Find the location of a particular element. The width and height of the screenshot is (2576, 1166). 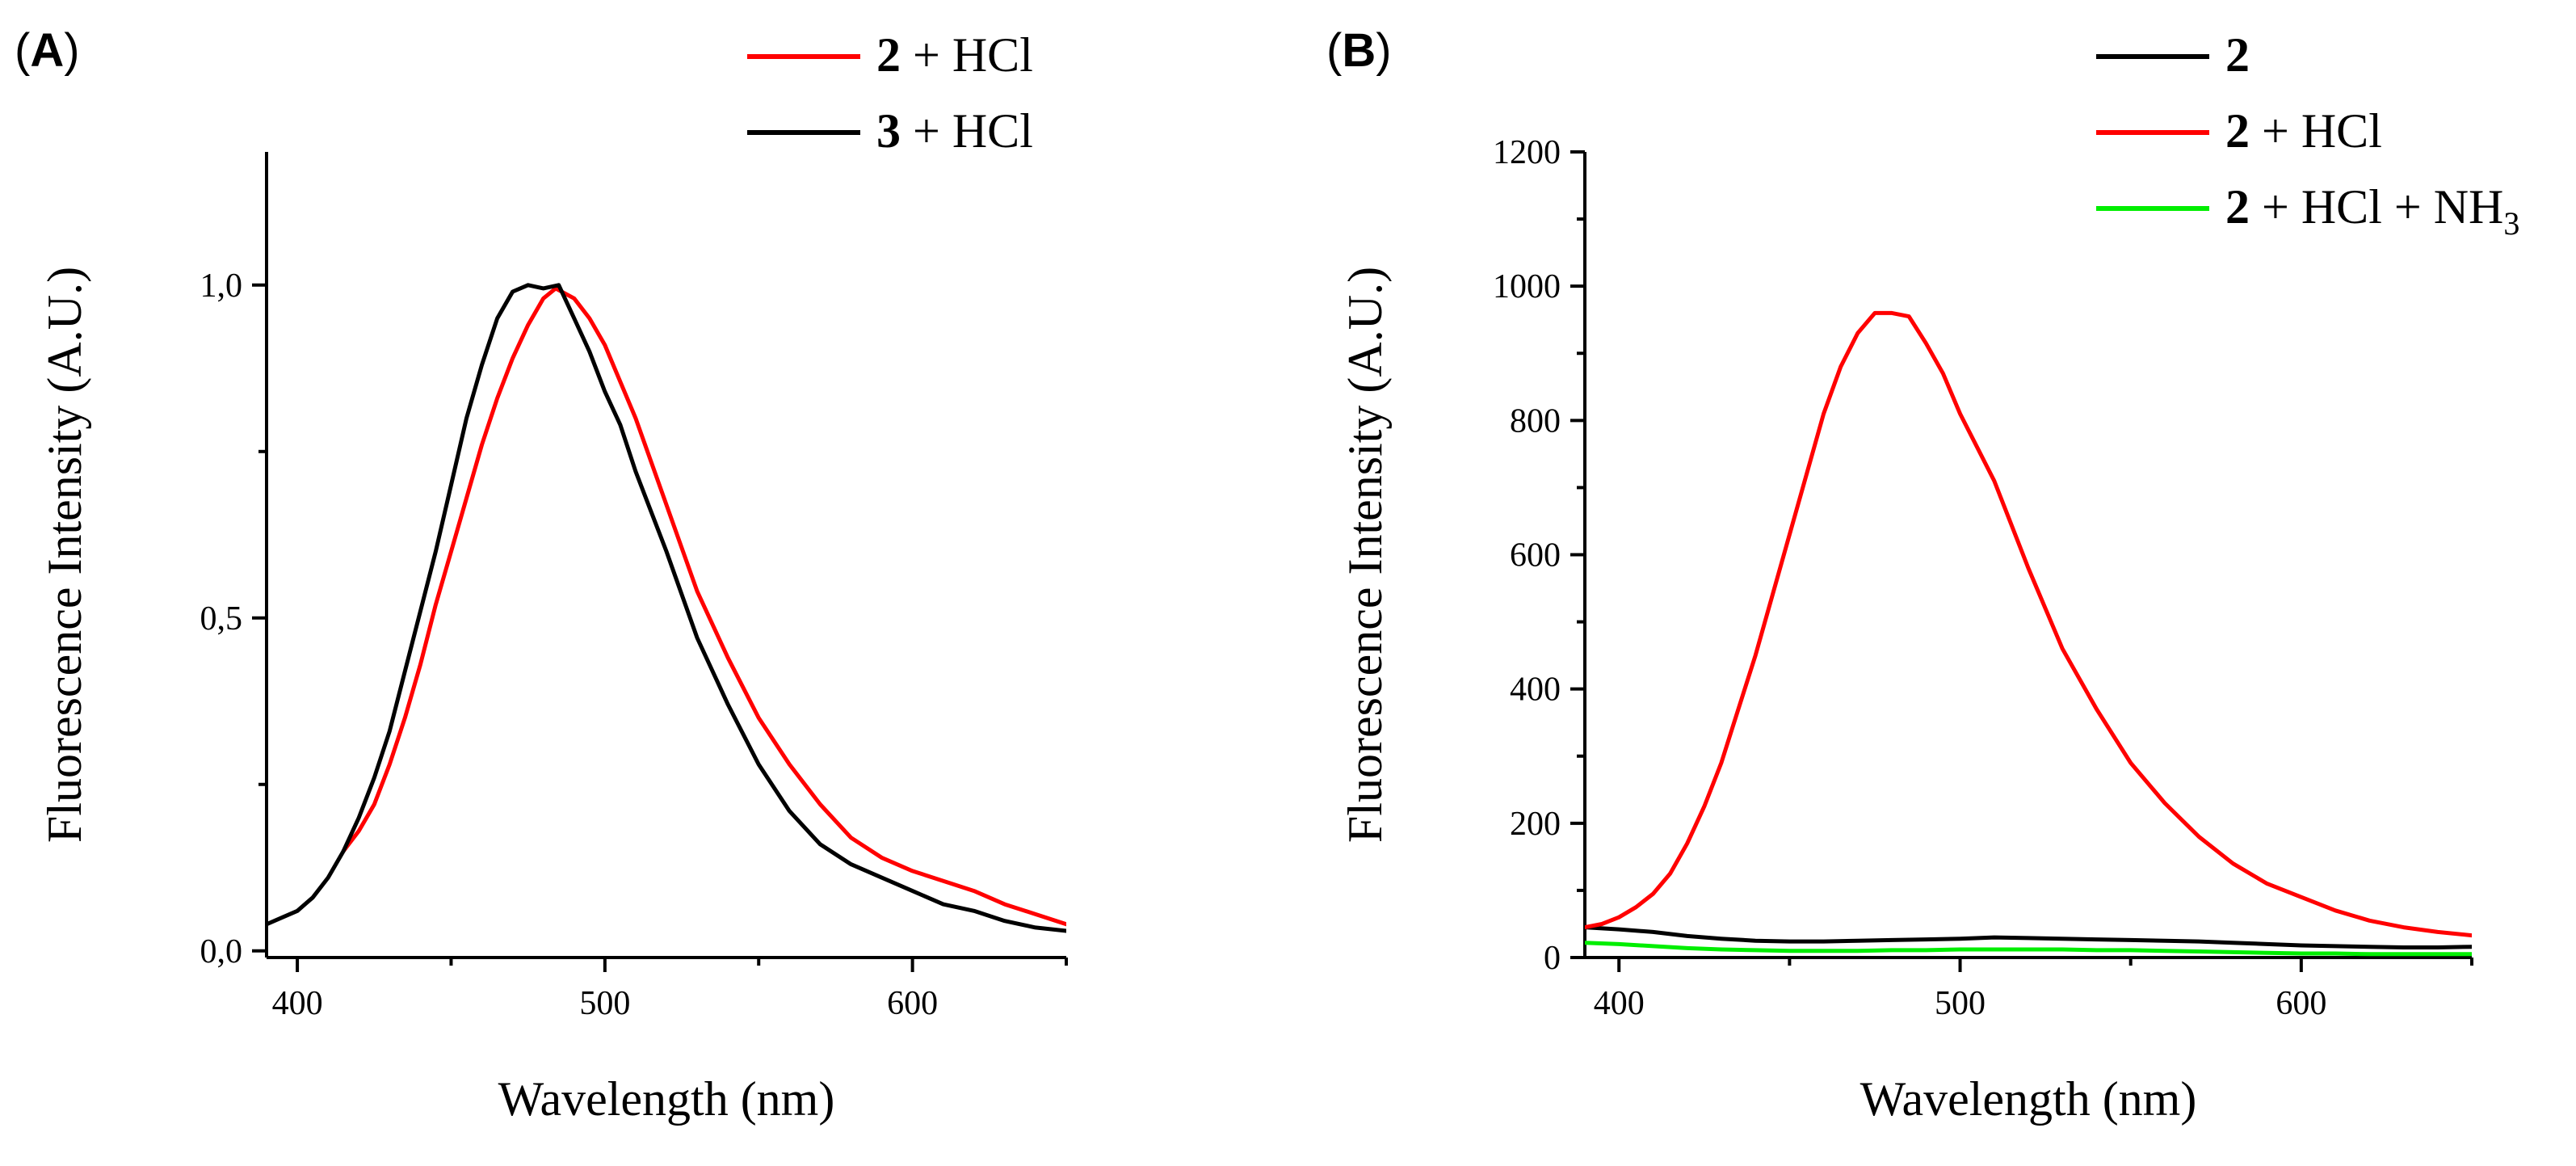

y-tick-label: 0,5 is located at coordinates (221, 619).